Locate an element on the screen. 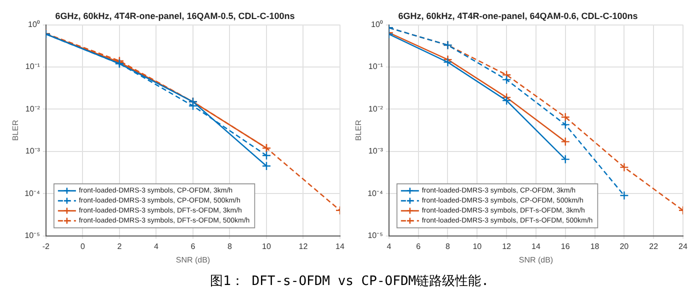  x-tick-label: 22 is located at coordinates (654, 246).